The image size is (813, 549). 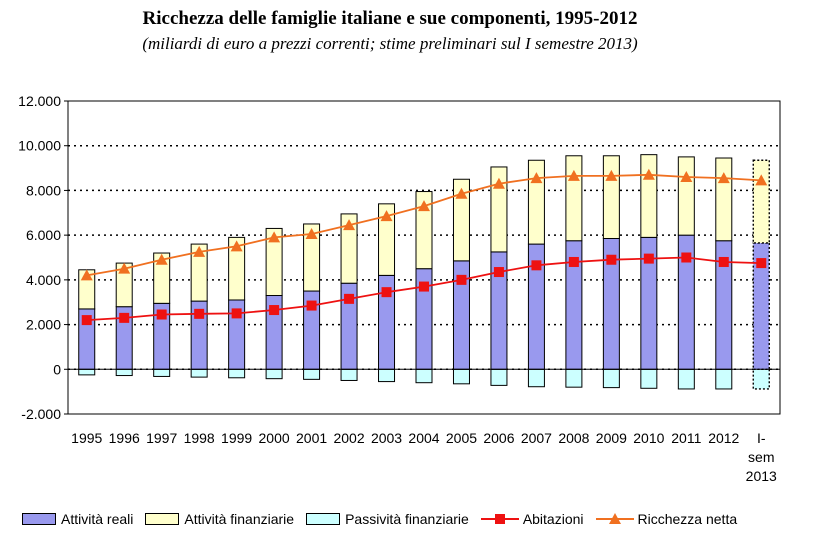 What do you see at coordinates (43, 325) in the screenshot?
I see `y-tick-label: 2.000` at bounding box center [43, 325].